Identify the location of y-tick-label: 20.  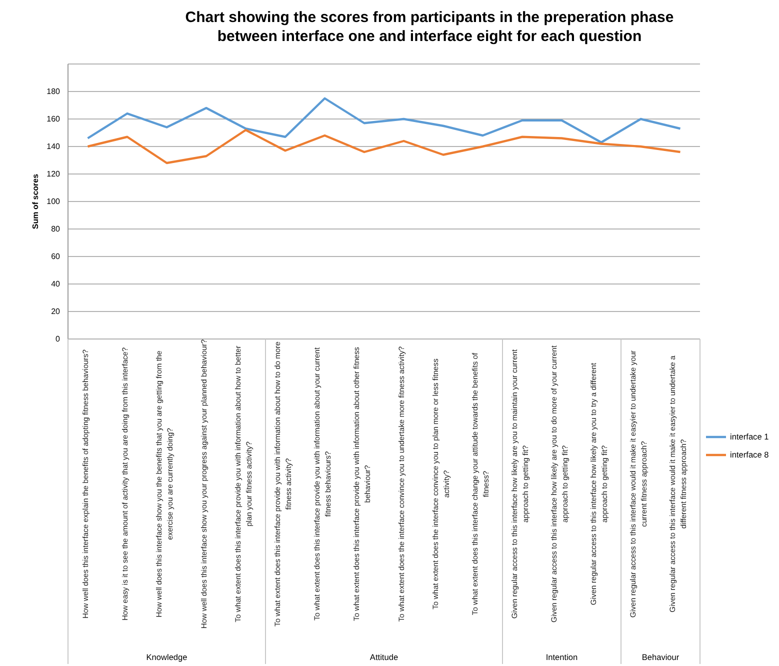
(56, 311).